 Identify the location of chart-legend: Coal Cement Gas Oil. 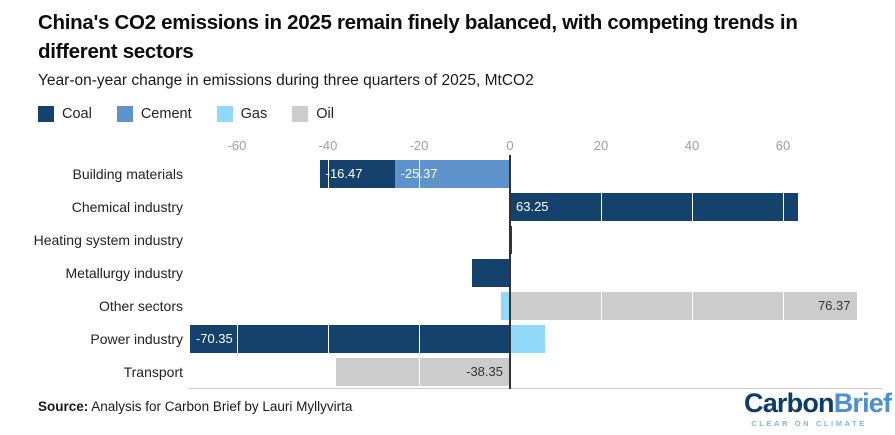
(186, 114).